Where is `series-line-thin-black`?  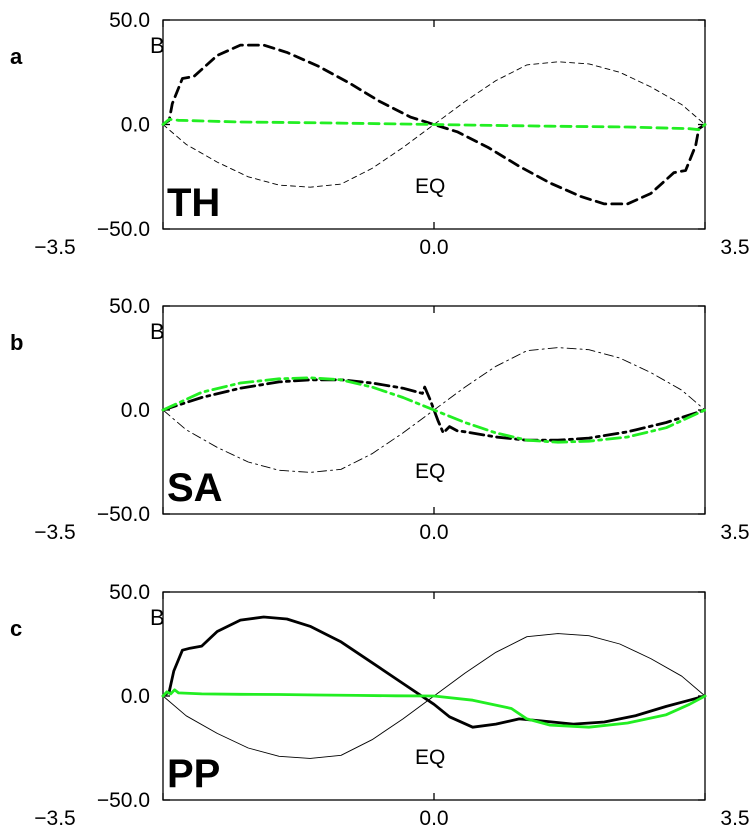
series-line-thin-black is located at coordinates (434, 124).